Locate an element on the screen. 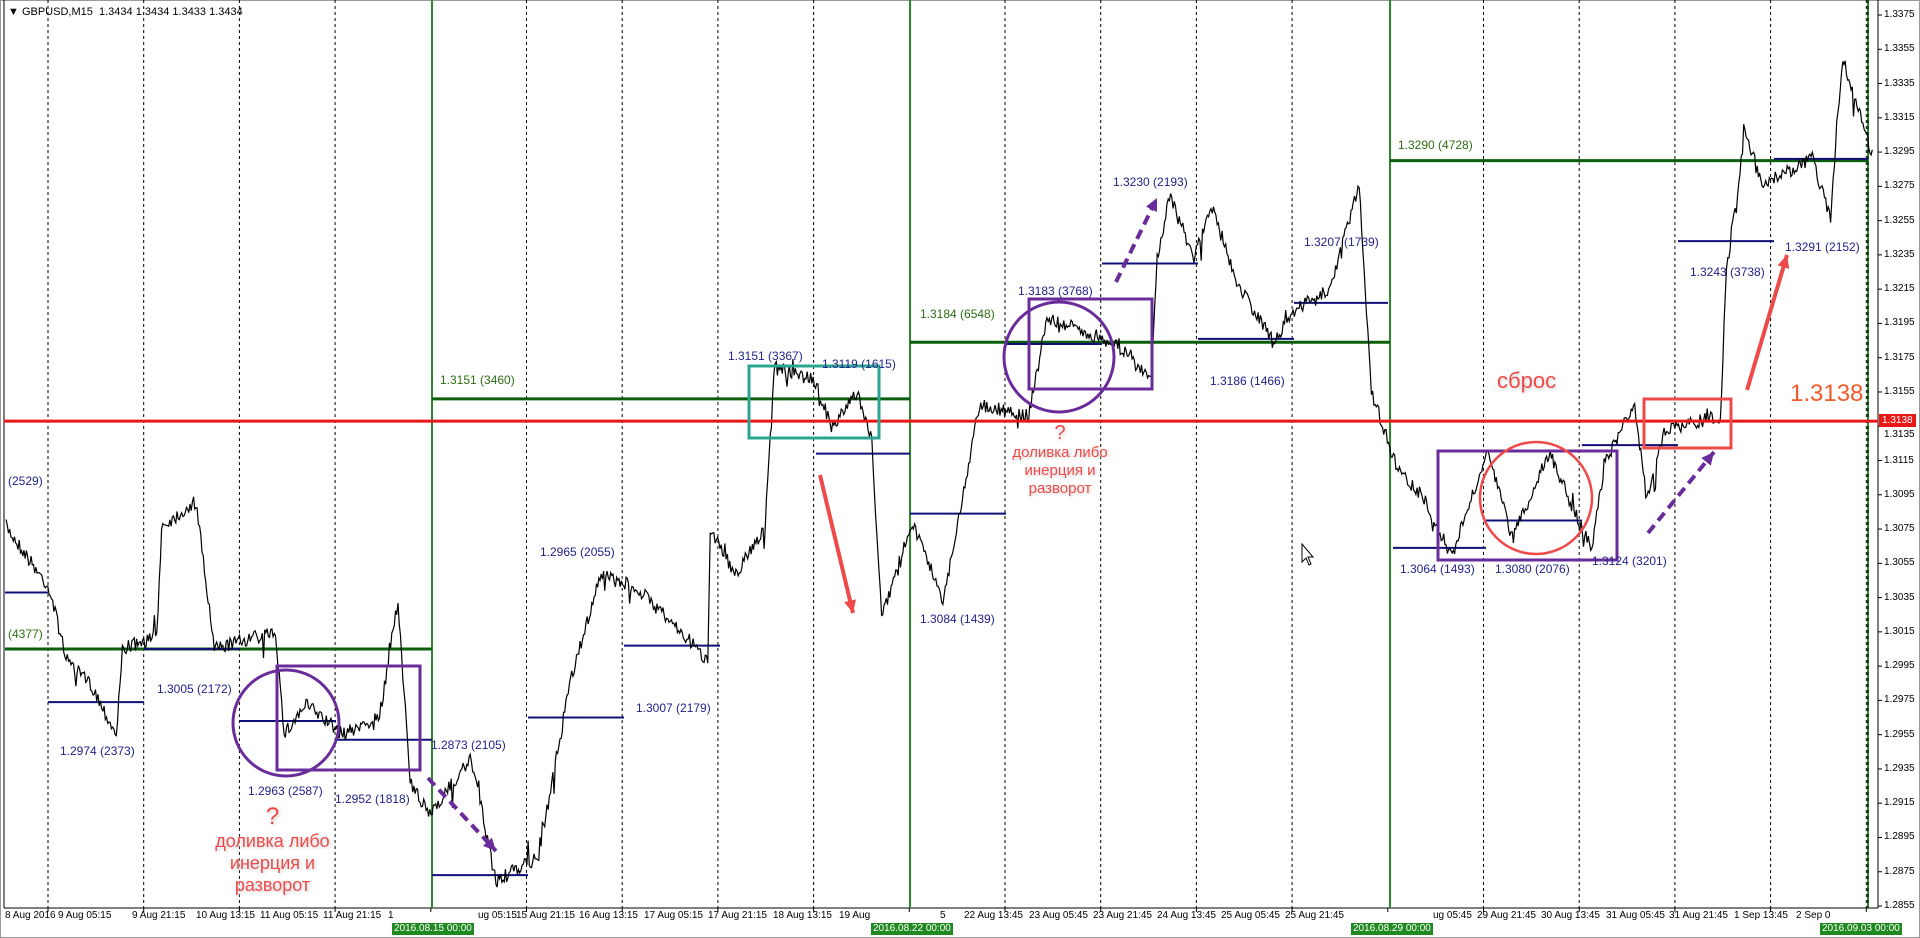 The height and width of the screenshot is (938, 1920). price-tick-label: 1.3135 is located at coordinates (1899, 434).